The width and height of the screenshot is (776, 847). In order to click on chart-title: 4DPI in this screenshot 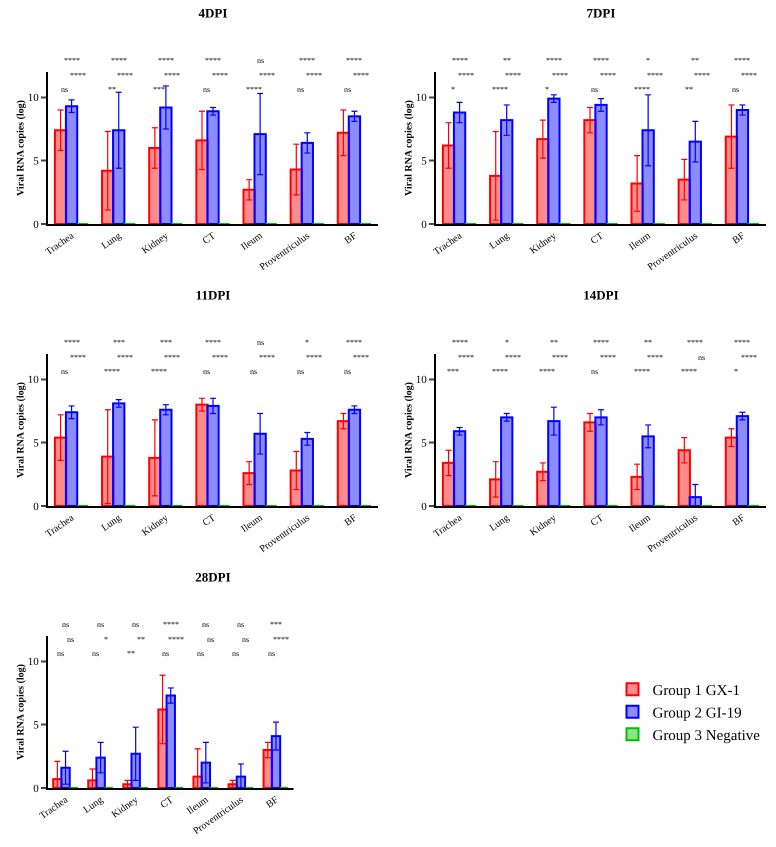, I will do `click(213, 13)`.